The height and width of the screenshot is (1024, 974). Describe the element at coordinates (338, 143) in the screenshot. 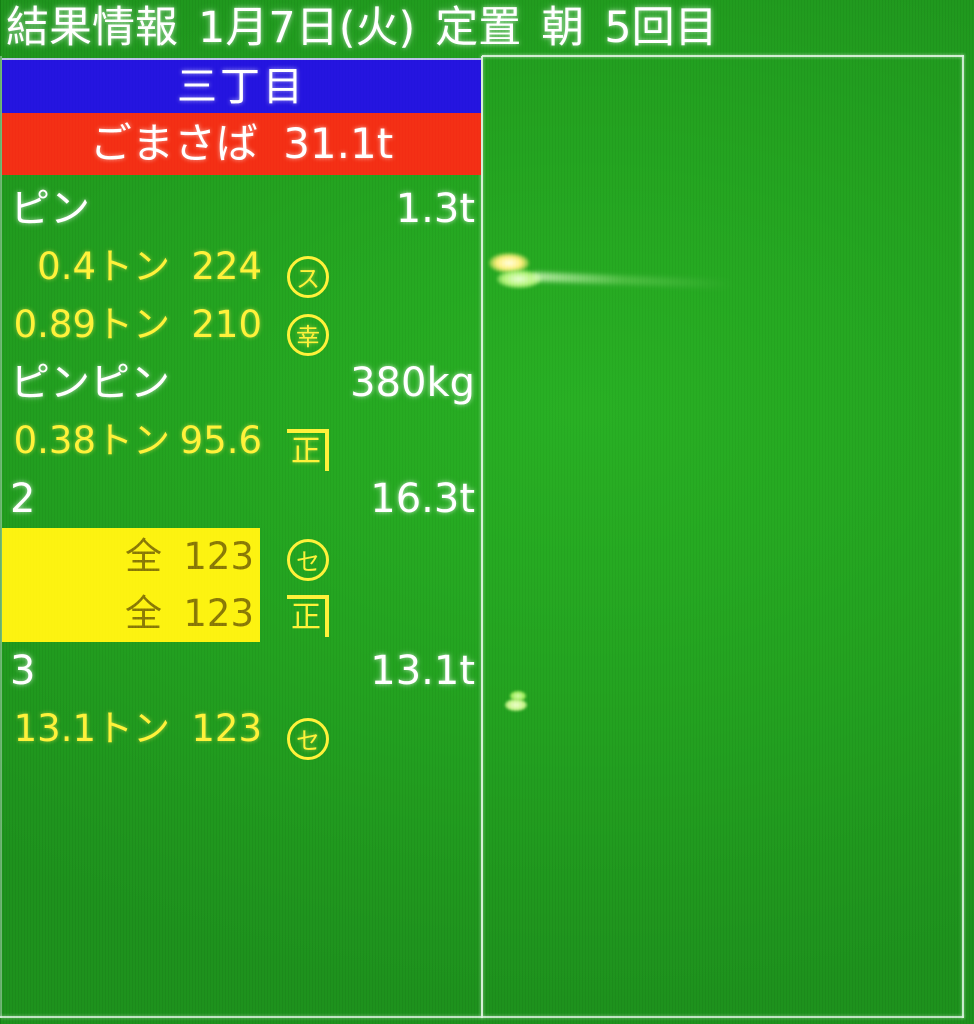

I see `species-weight-label: 31.1t` at that location.